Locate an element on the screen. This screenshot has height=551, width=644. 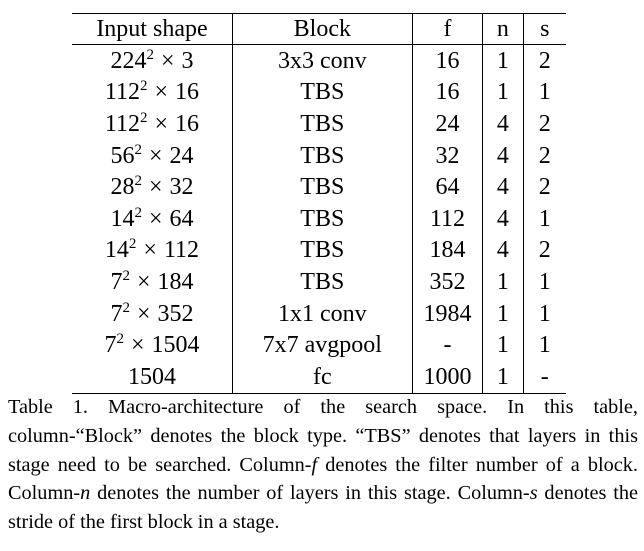
cell-input-shape: 72 × 1504 is located at coordinates (152, 345).